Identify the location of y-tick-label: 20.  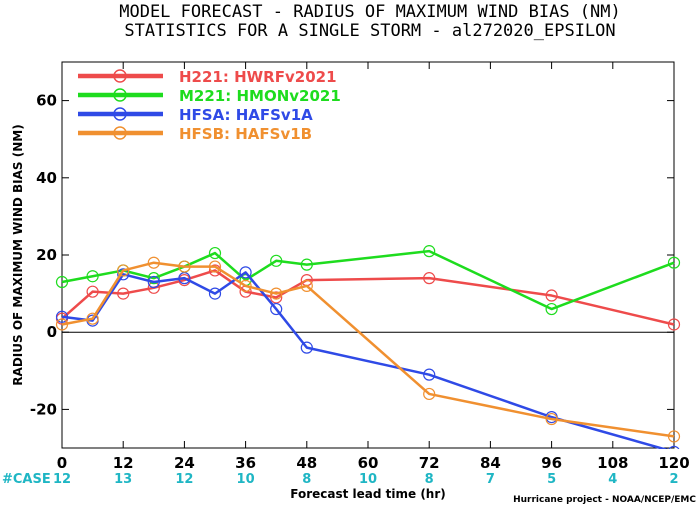
(46, 255).